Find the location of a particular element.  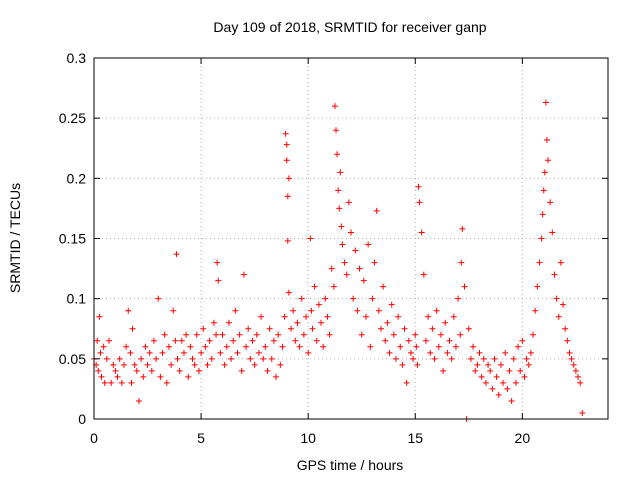

y-tick-label: 0.1 is located at coordinates (77, 299).